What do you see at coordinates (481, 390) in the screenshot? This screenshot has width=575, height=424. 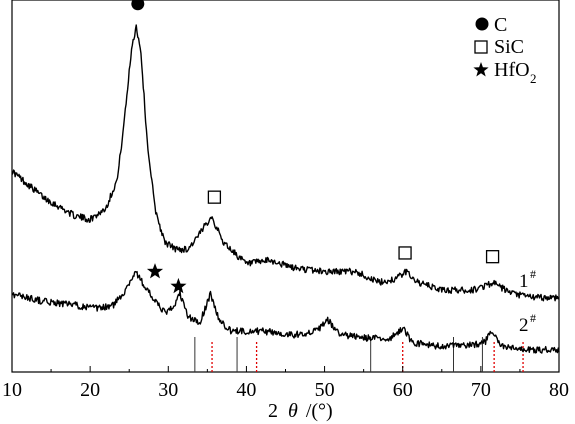 I see `x-tick-label: 70` at bounding box center [481, 390].